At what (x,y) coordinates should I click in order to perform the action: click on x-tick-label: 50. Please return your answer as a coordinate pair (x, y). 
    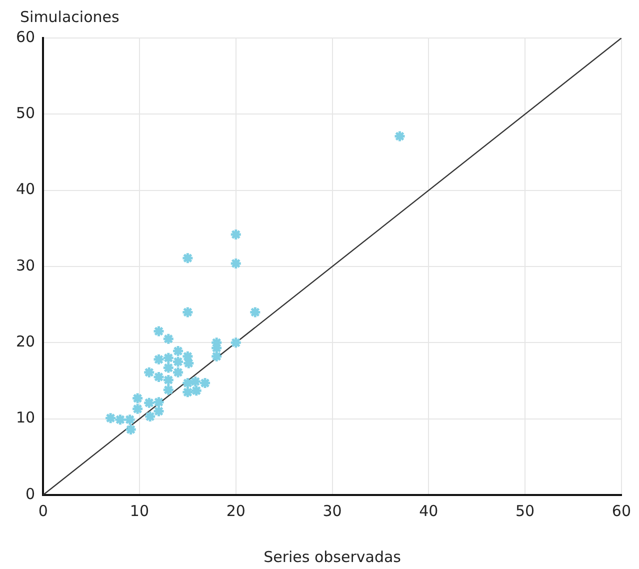
    Looking at the image, I should click on (525, 511).